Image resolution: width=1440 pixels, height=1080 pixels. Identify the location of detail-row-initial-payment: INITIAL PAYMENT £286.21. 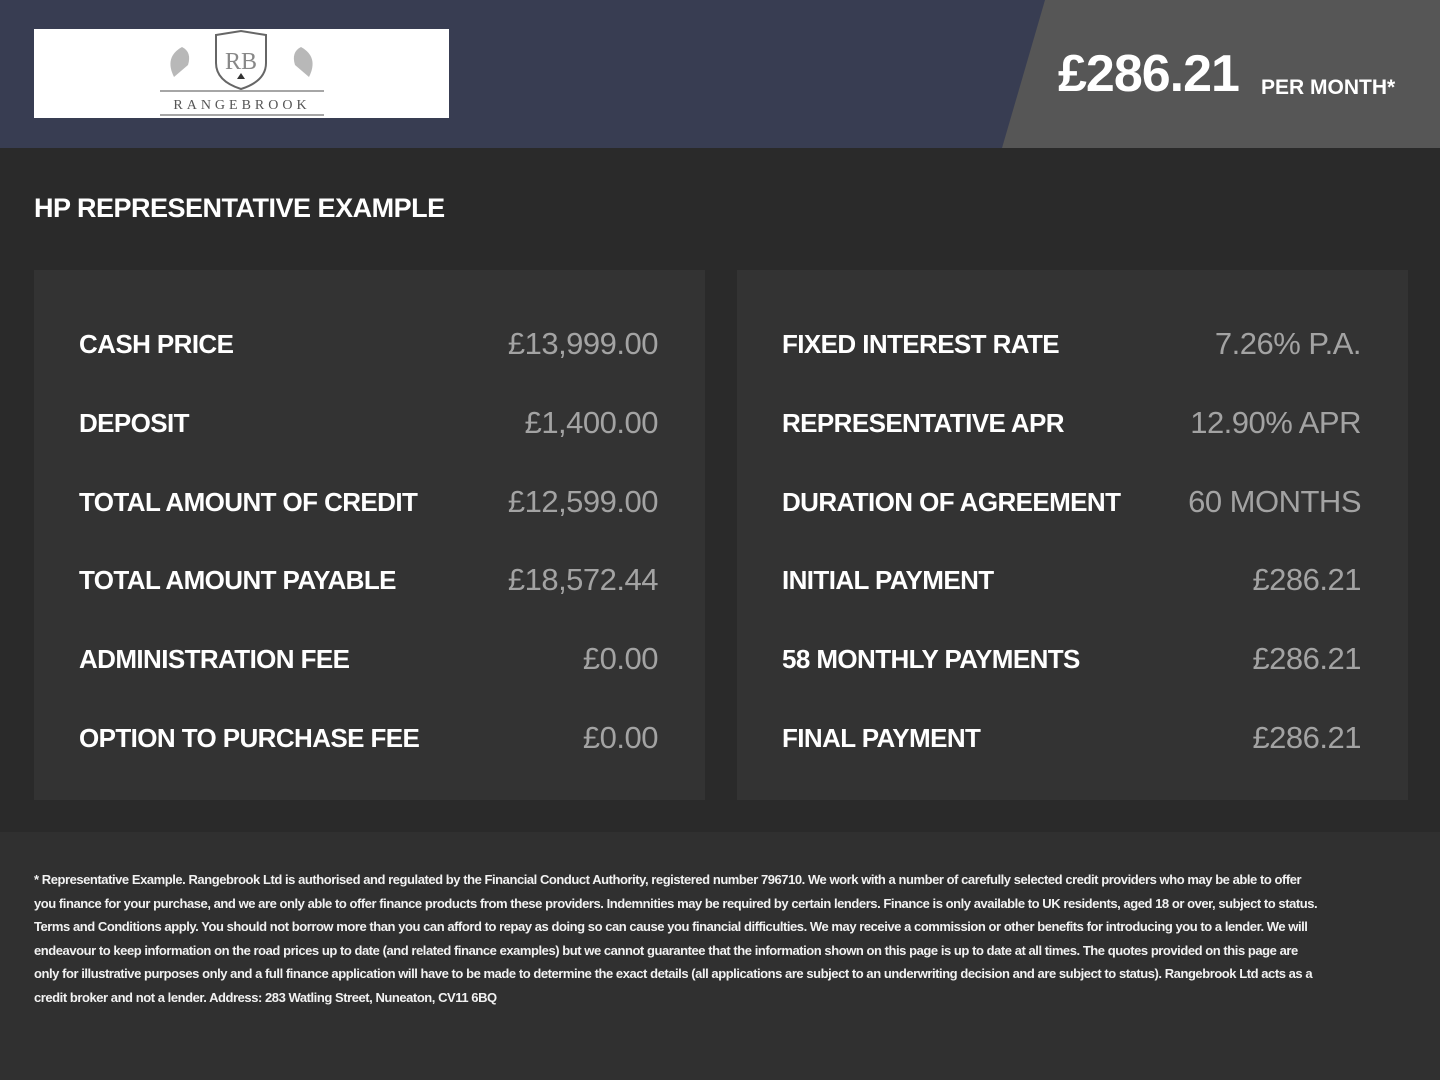
(1071, 580).